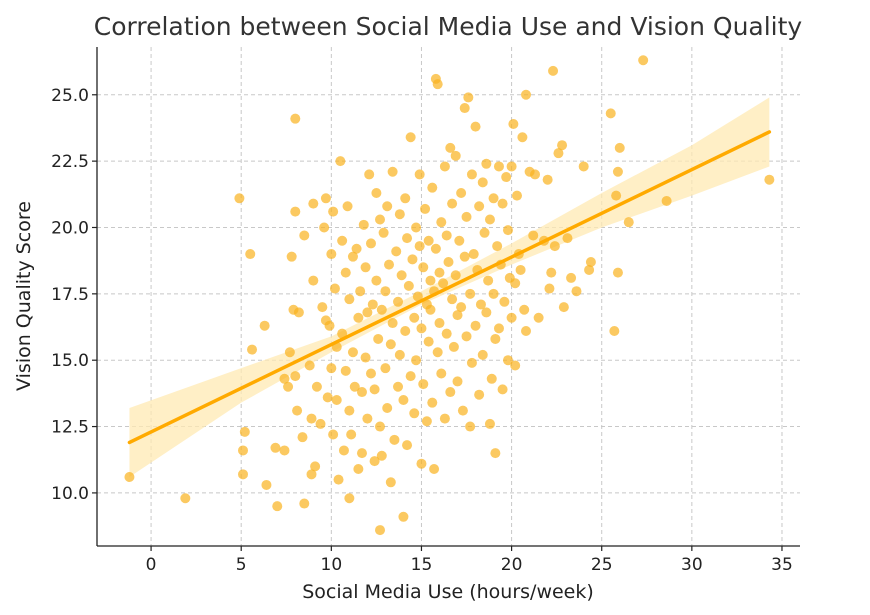  Describe the element at coordinates (422, 565) in the screenshot. I see `x-tick-label: 15` at that location.